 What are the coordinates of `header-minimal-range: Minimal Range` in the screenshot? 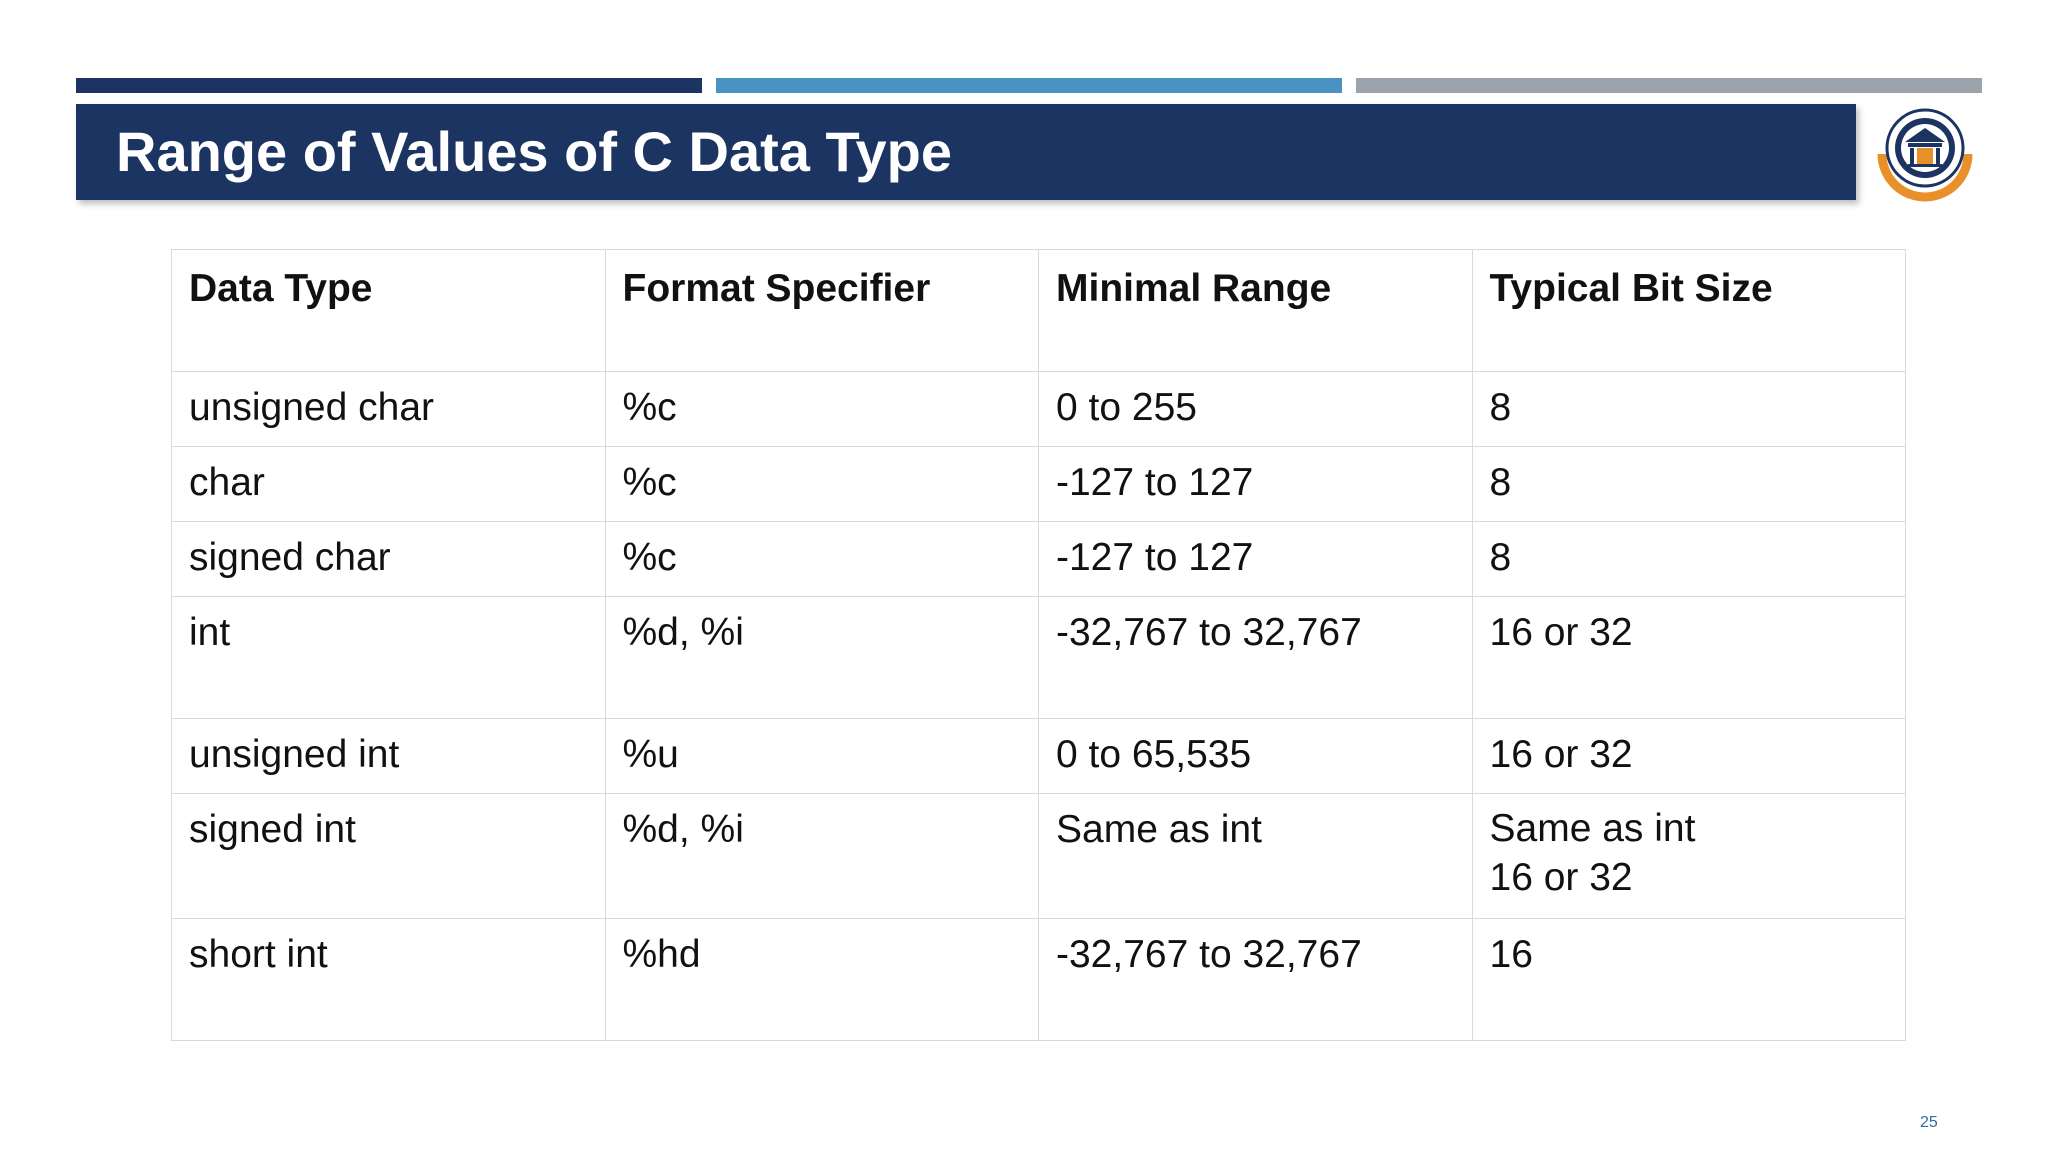 It's located at (1255, 310).